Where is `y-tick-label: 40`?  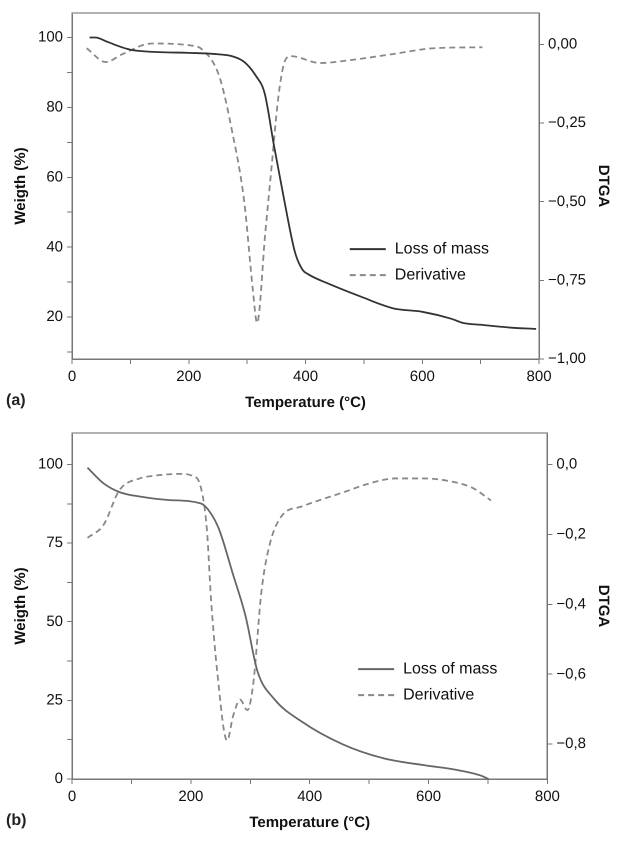
y-tick-label: 40 is located at coordinates (55, 247).